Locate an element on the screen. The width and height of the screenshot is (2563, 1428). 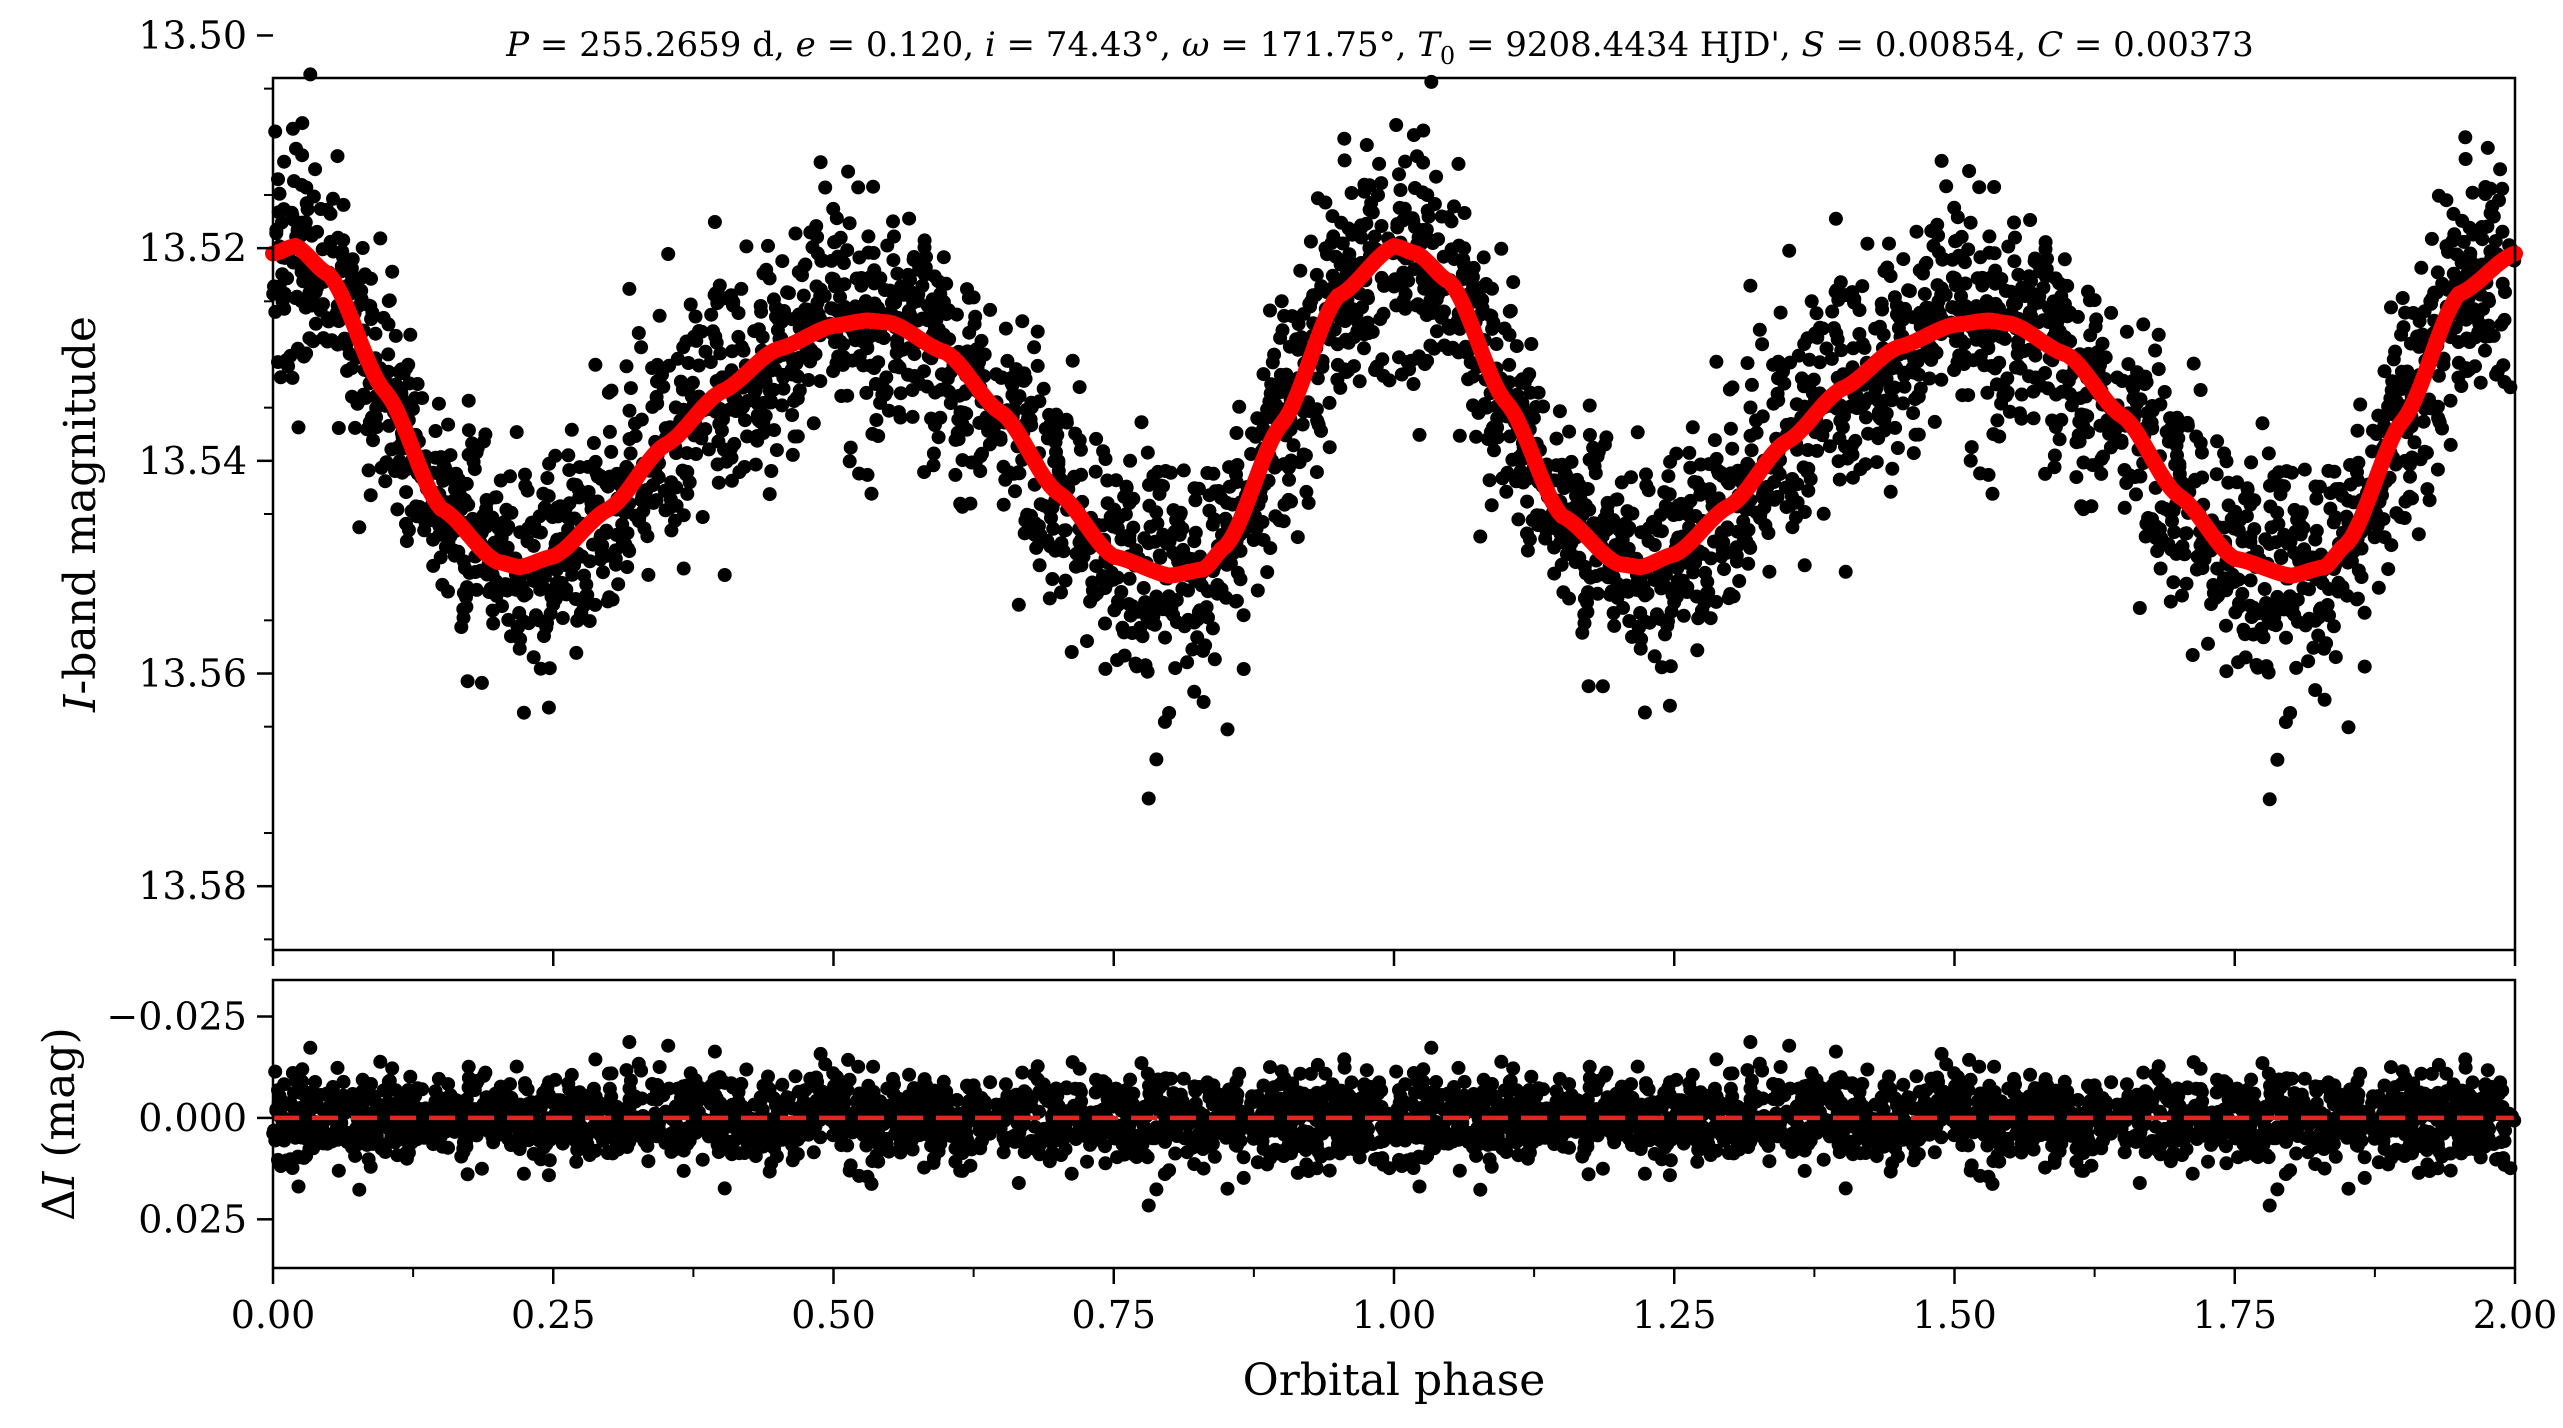
top-y-tick-label: 13.58 is located at coordinates (192, 886).